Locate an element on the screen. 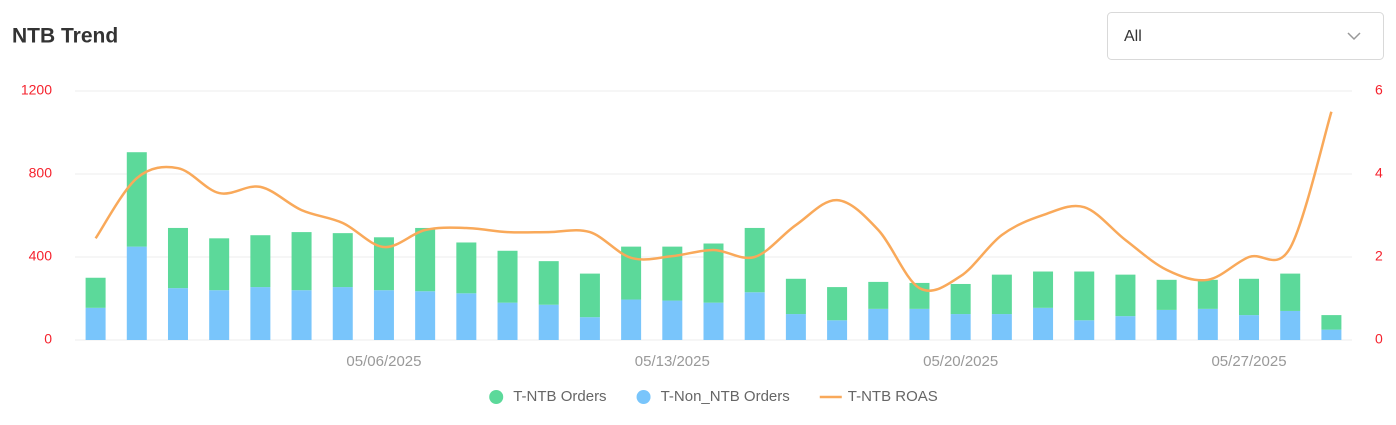  y2-tick-label: 0 is located at coordinates (1379, 339).